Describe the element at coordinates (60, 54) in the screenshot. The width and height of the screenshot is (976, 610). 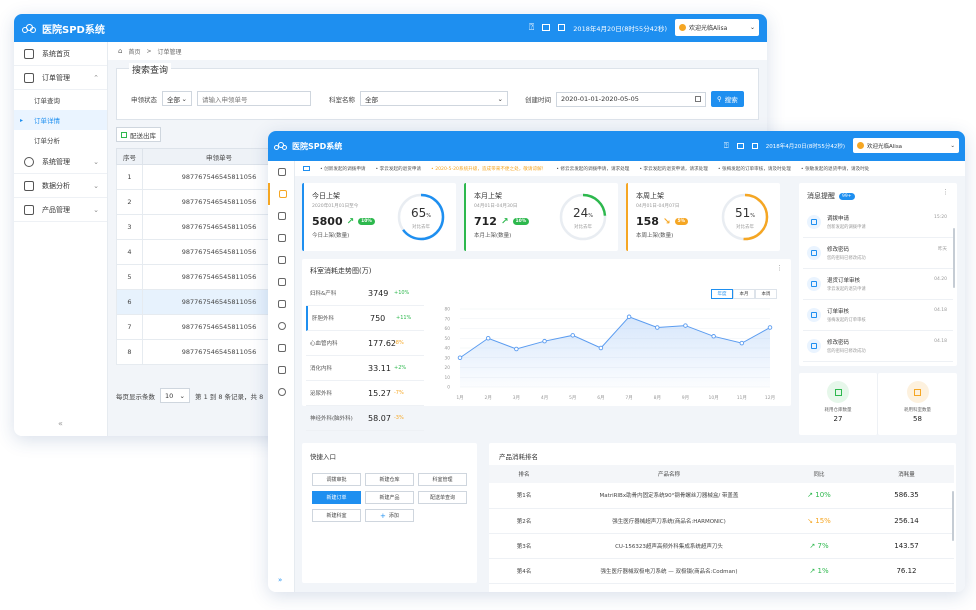
I see `sidebar-item-home: 系统首页` at that location.